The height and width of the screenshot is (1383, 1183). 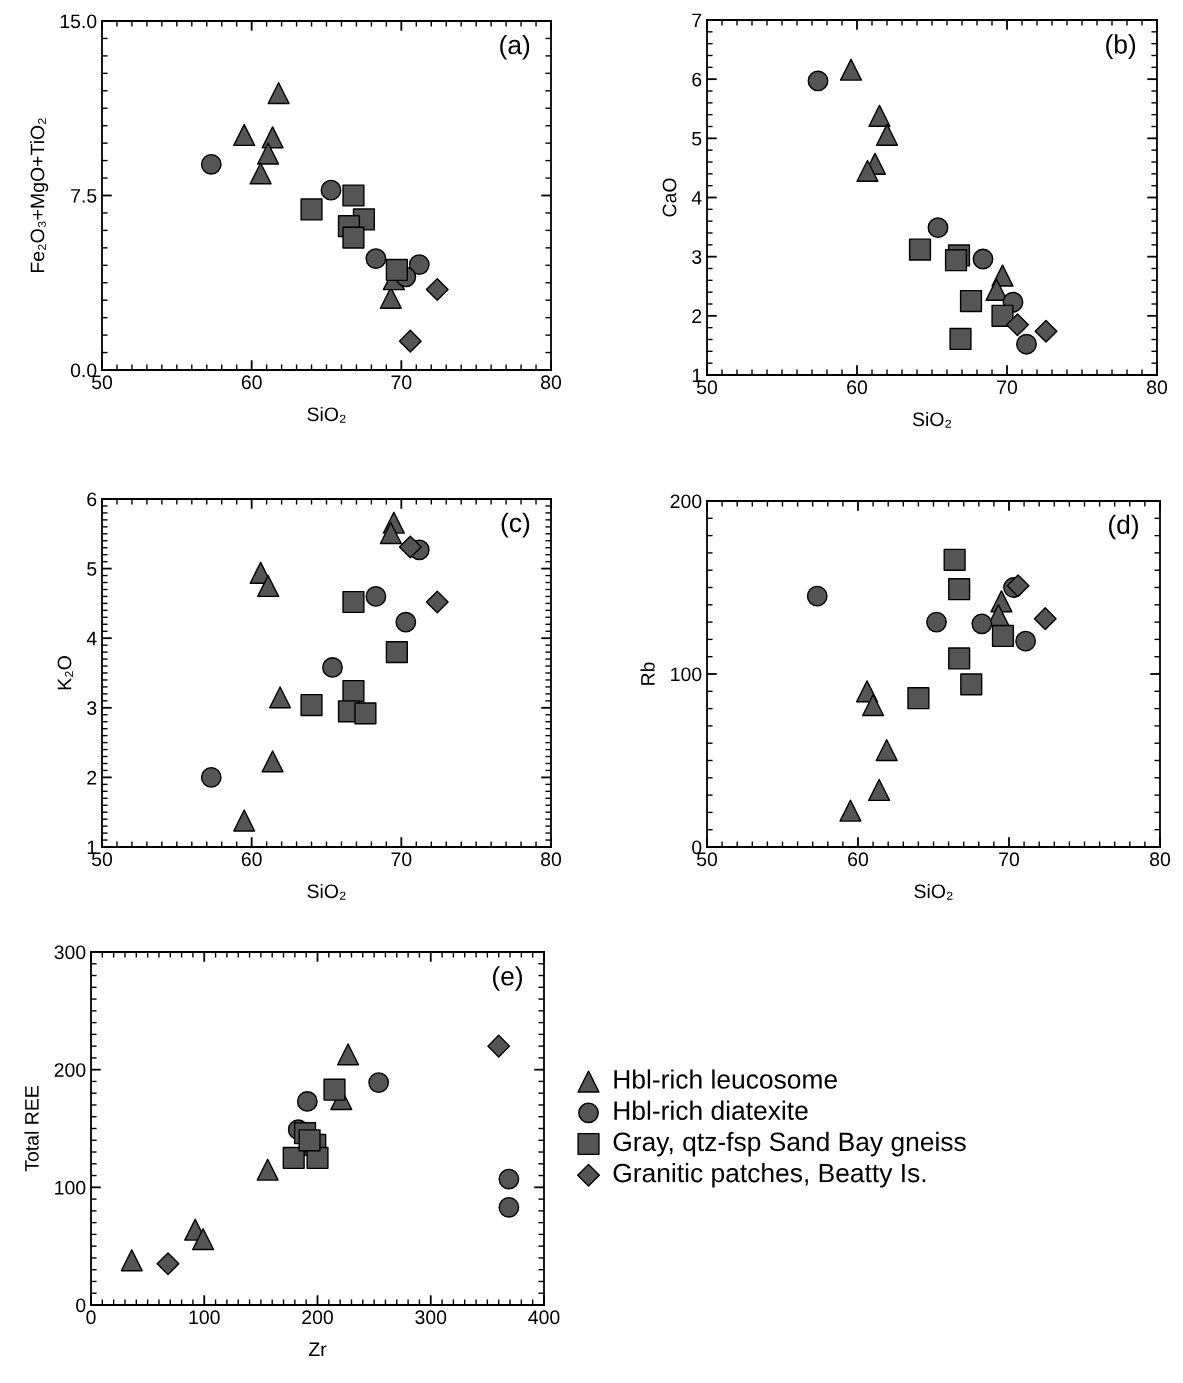 I want to click on y-tick-label: 0, so click(x=81, y=1305).